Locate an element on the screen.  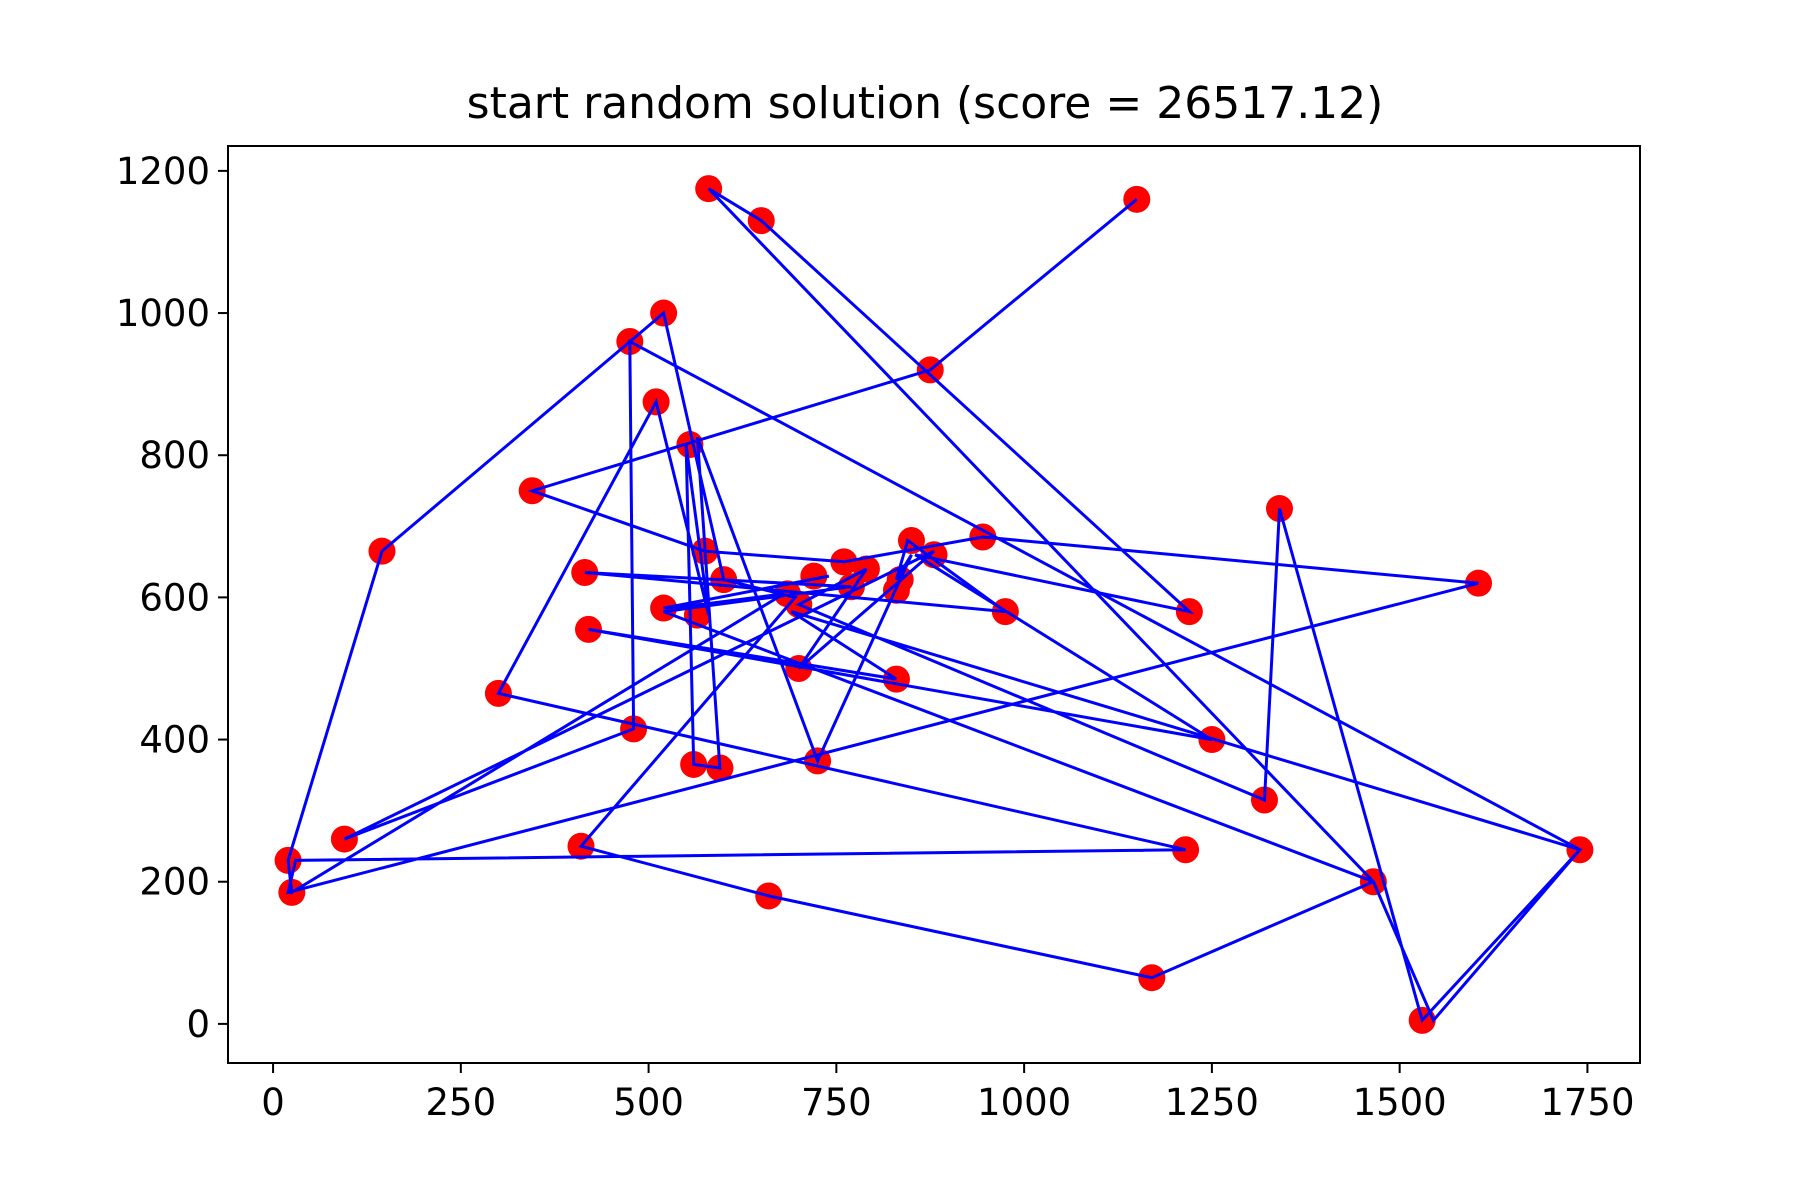
y-tick-label: 400 is located at coordinates (174, 740).